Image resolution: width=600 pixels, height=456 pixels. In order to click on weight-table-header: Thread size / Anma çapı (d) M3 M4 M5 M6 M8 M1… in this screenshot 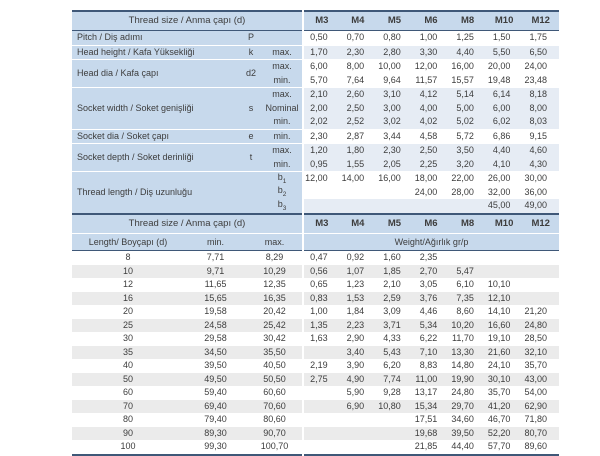, I will do `click(315, 224)`.